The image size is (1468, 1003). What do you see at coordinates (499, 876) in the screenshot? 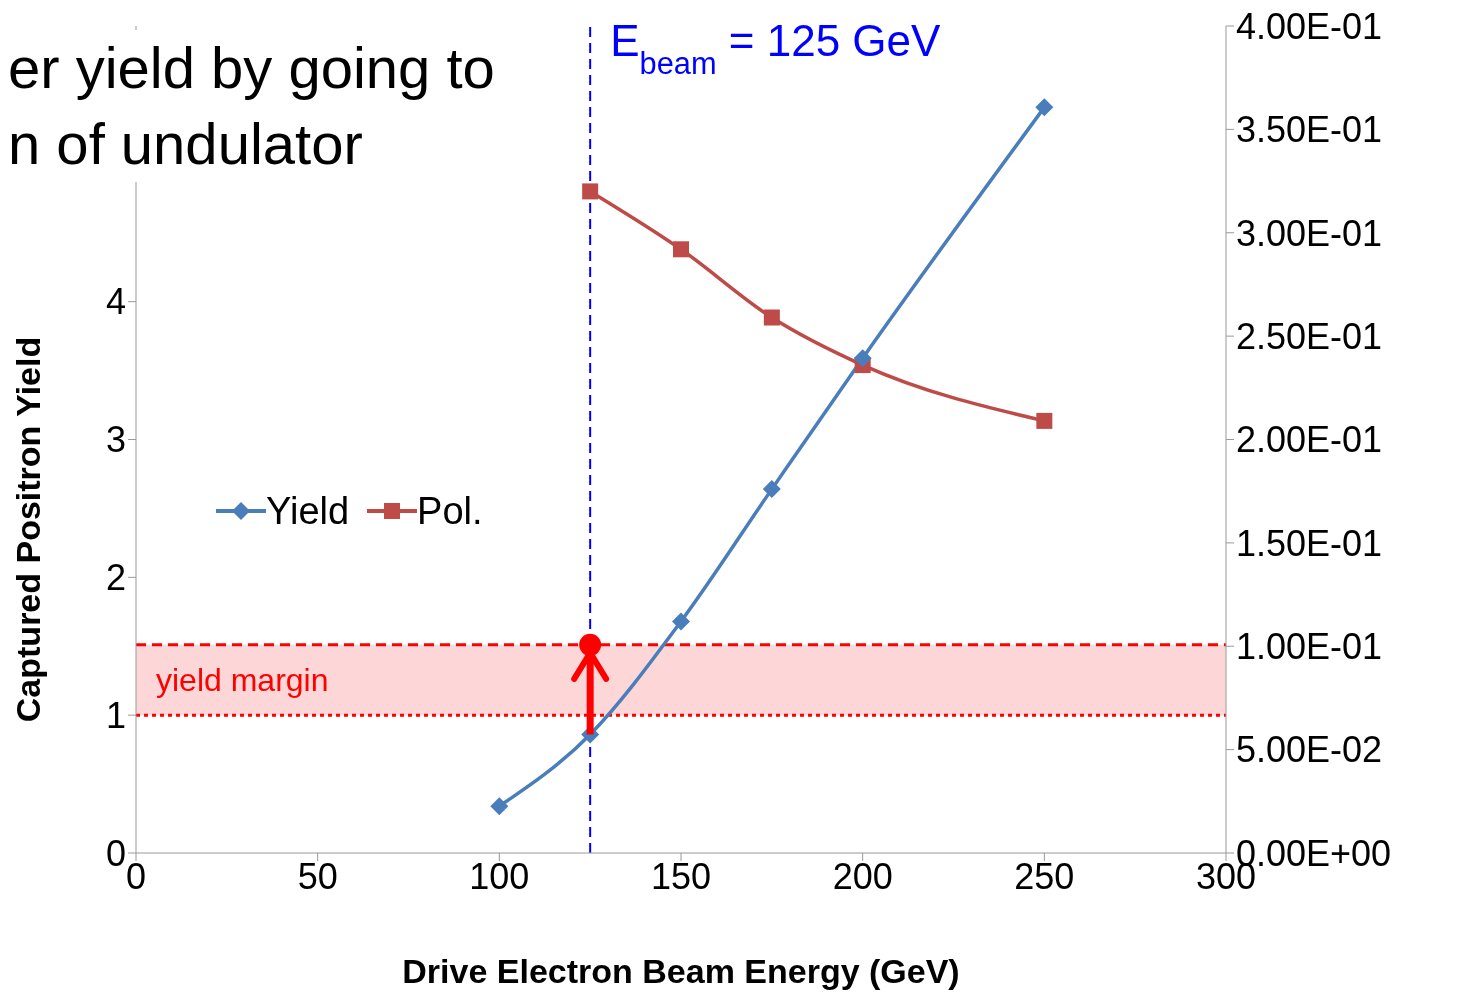
I see `x-tick-label: 100` at bounding box center [499, 876].